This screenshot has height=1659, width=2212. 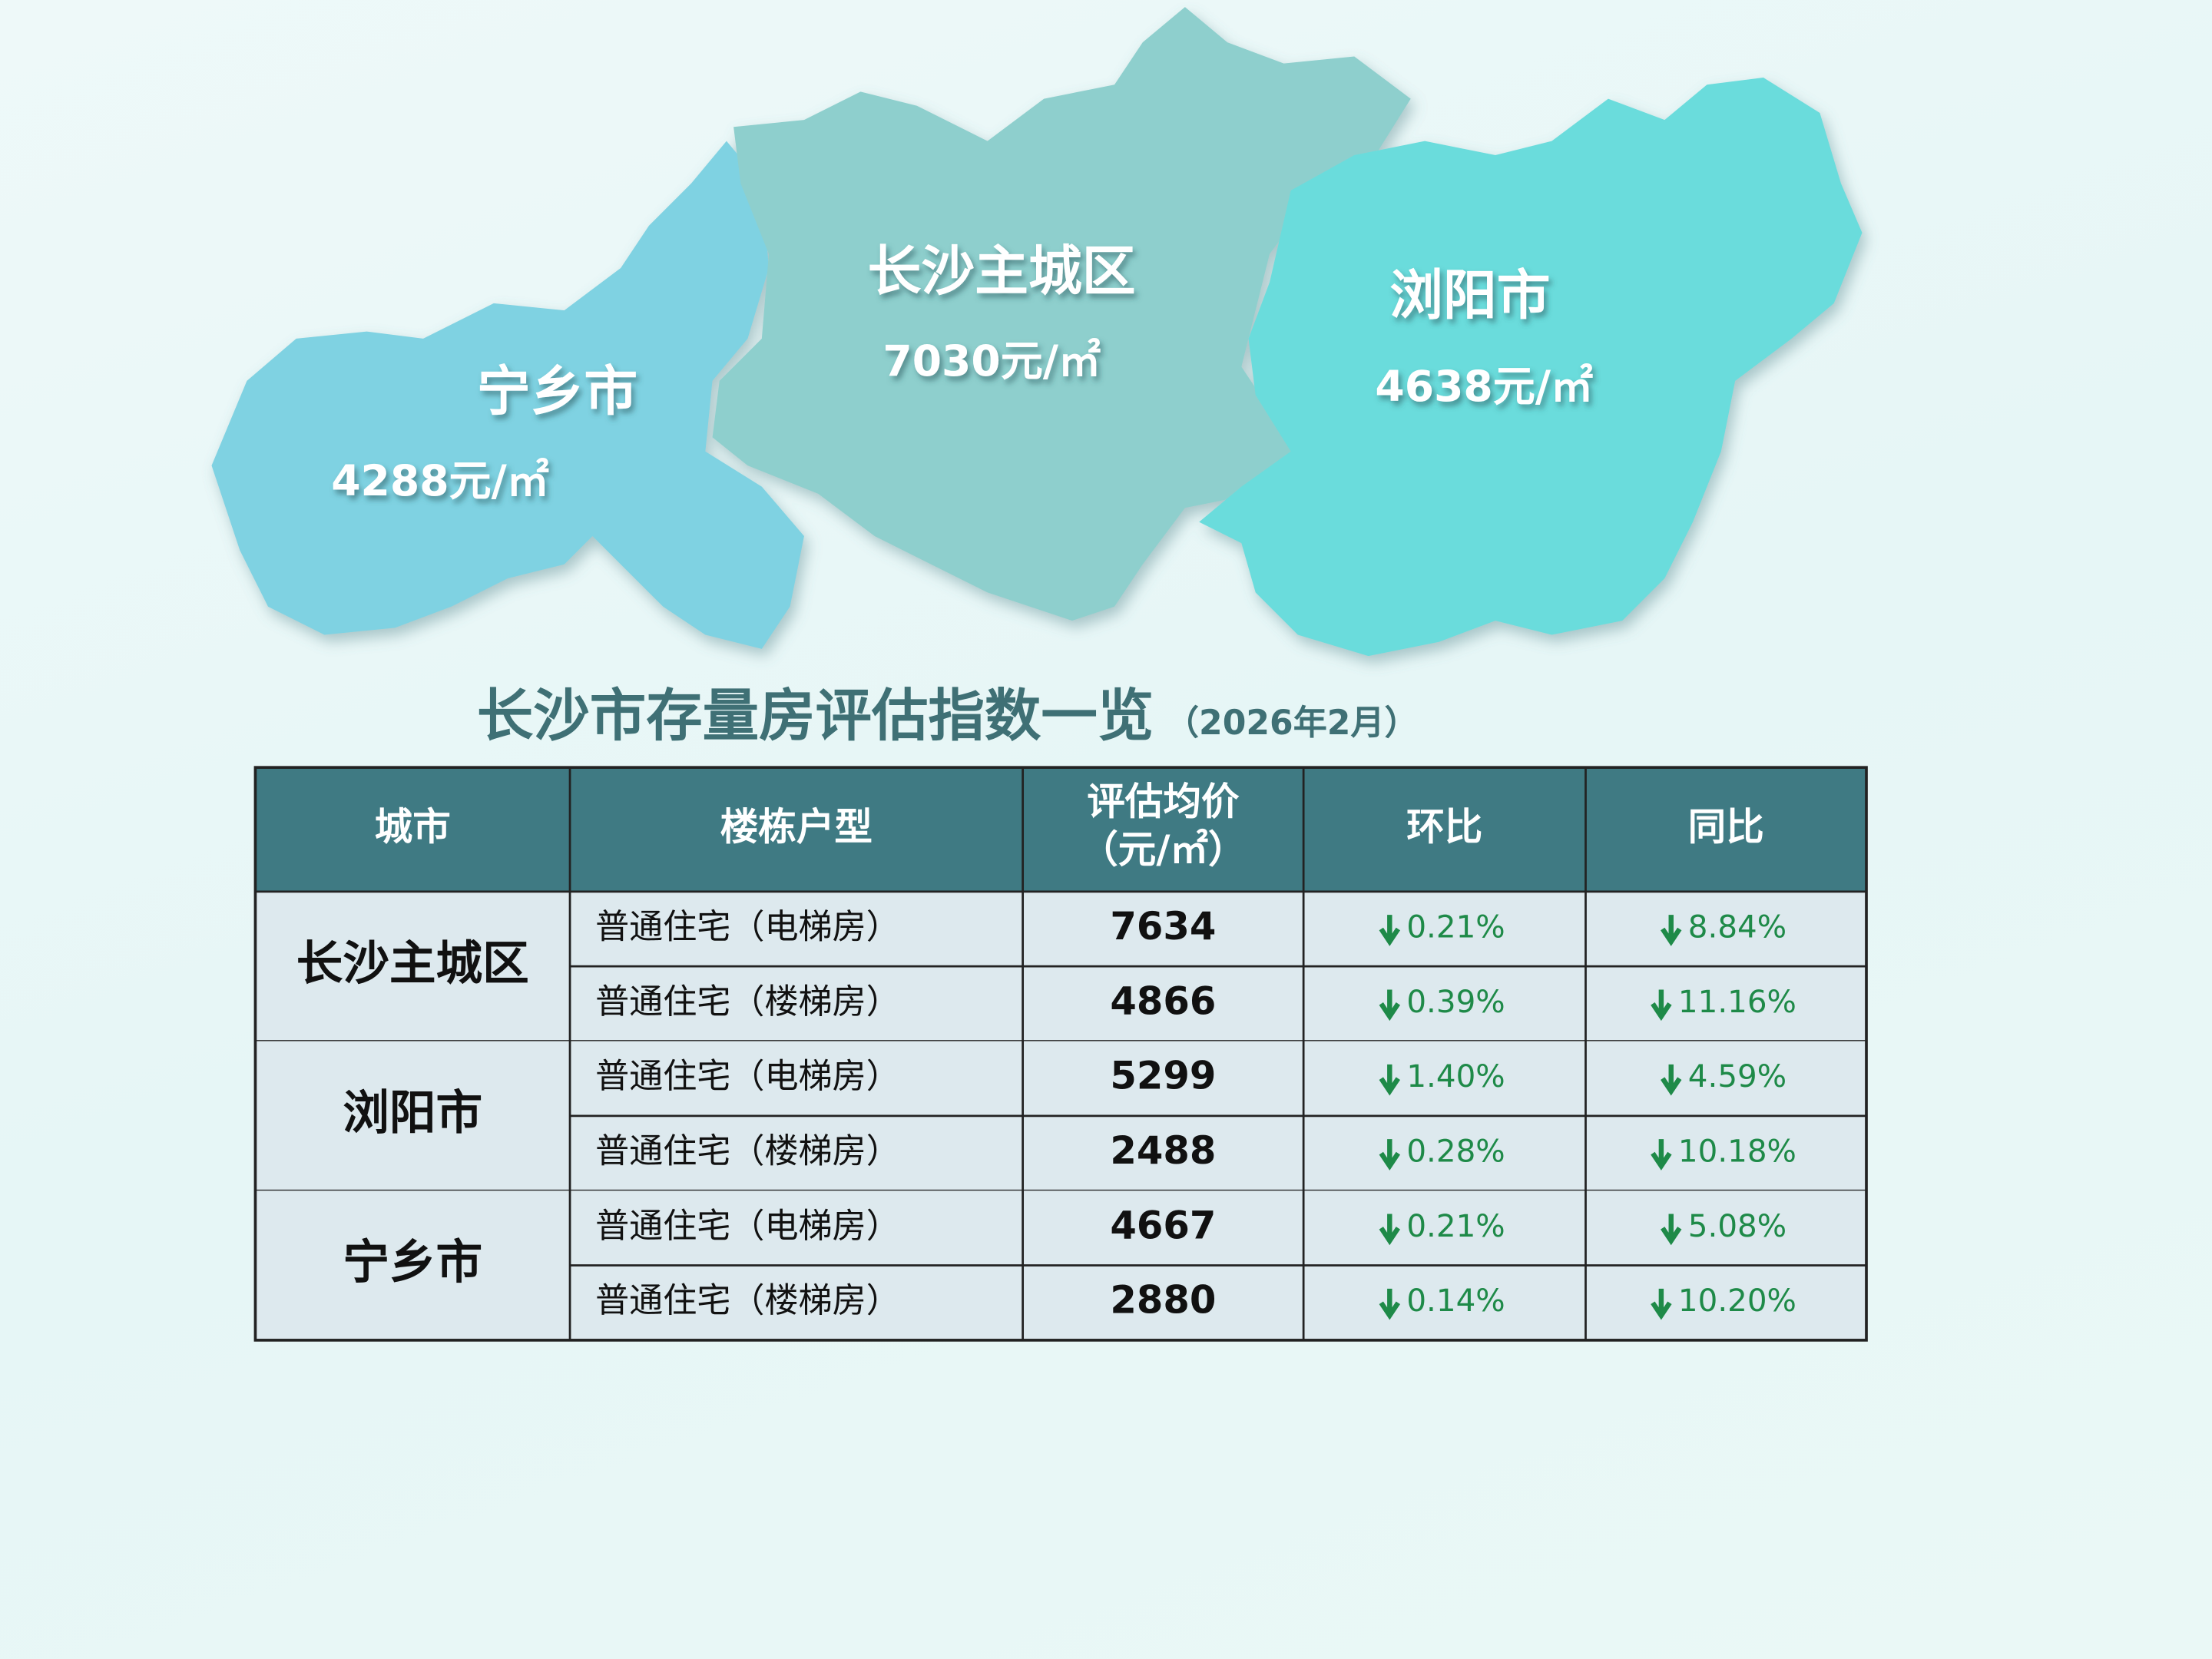 I want to click on change-cell: 0.14%, so click(x=1456, y=1300).